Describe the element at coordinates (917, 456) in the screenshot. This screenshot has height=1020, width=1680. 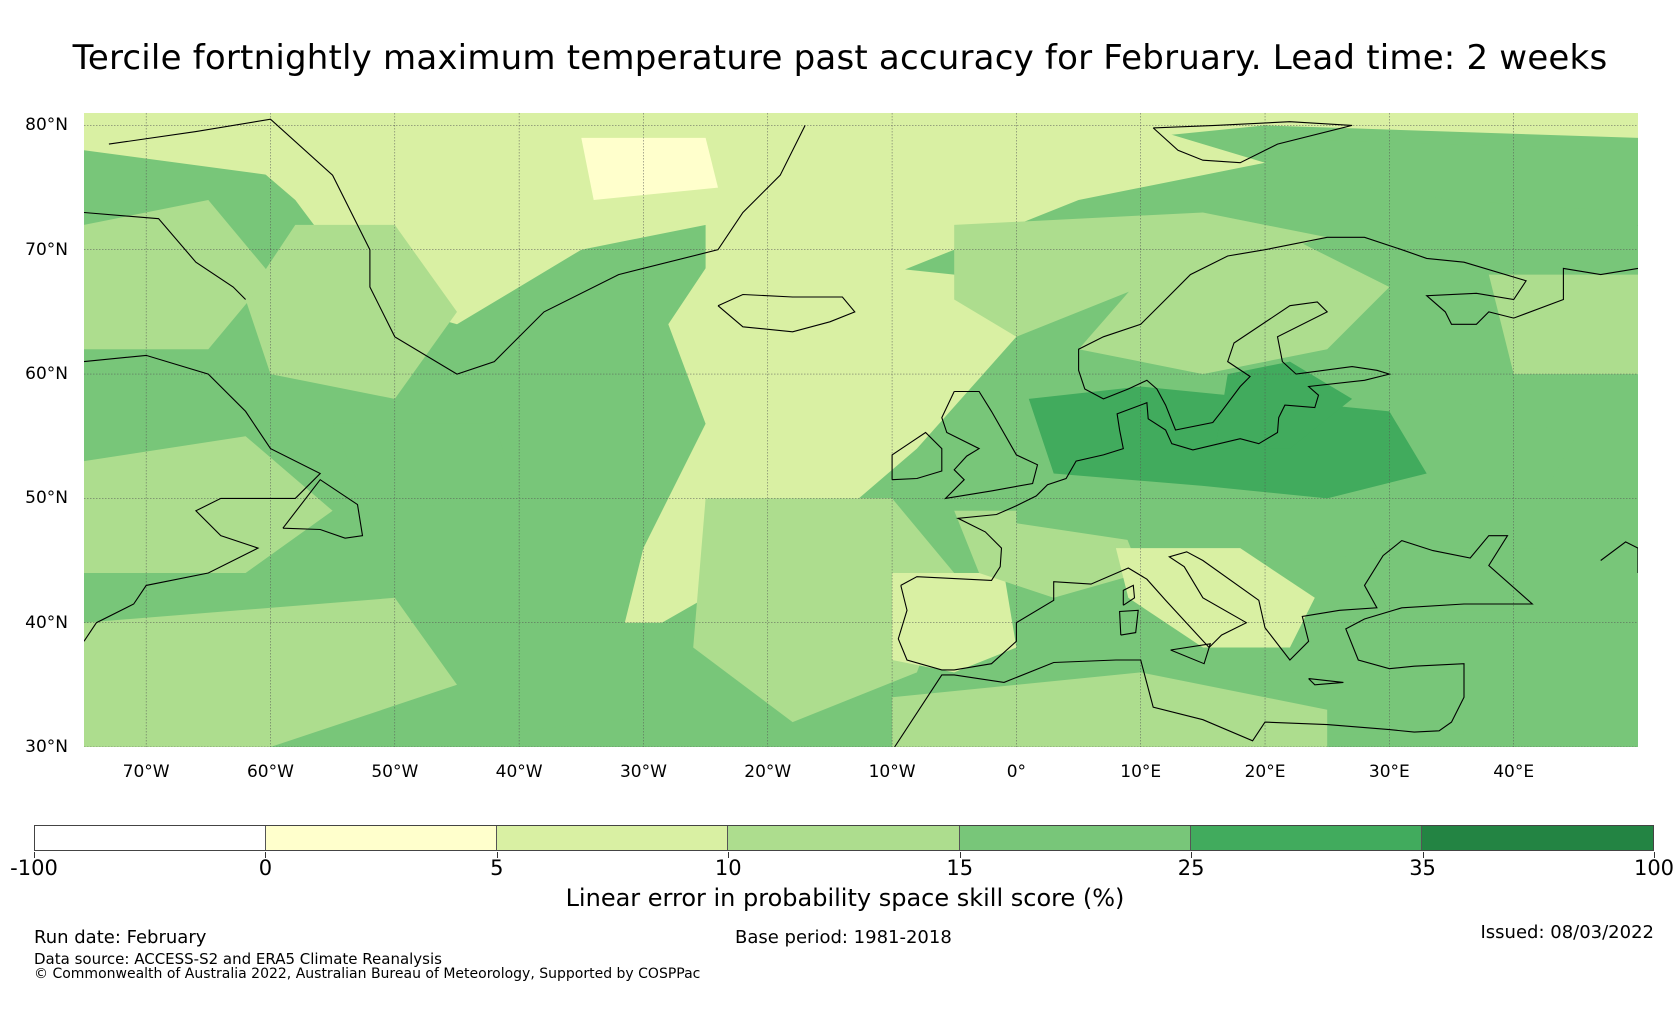
I see `ireland-coast` at that location.